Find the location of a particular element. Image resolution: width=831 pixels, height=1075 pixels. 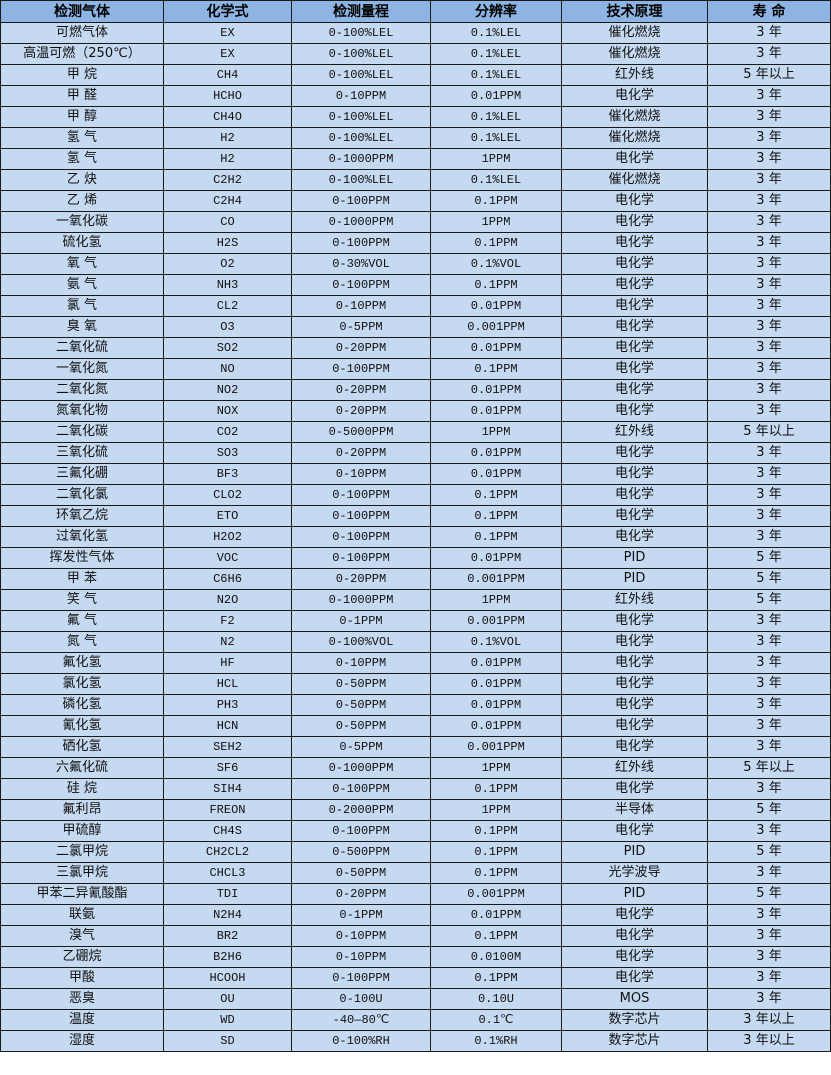

gas-cell: 氯 气 is located at coordinates (82, 306).